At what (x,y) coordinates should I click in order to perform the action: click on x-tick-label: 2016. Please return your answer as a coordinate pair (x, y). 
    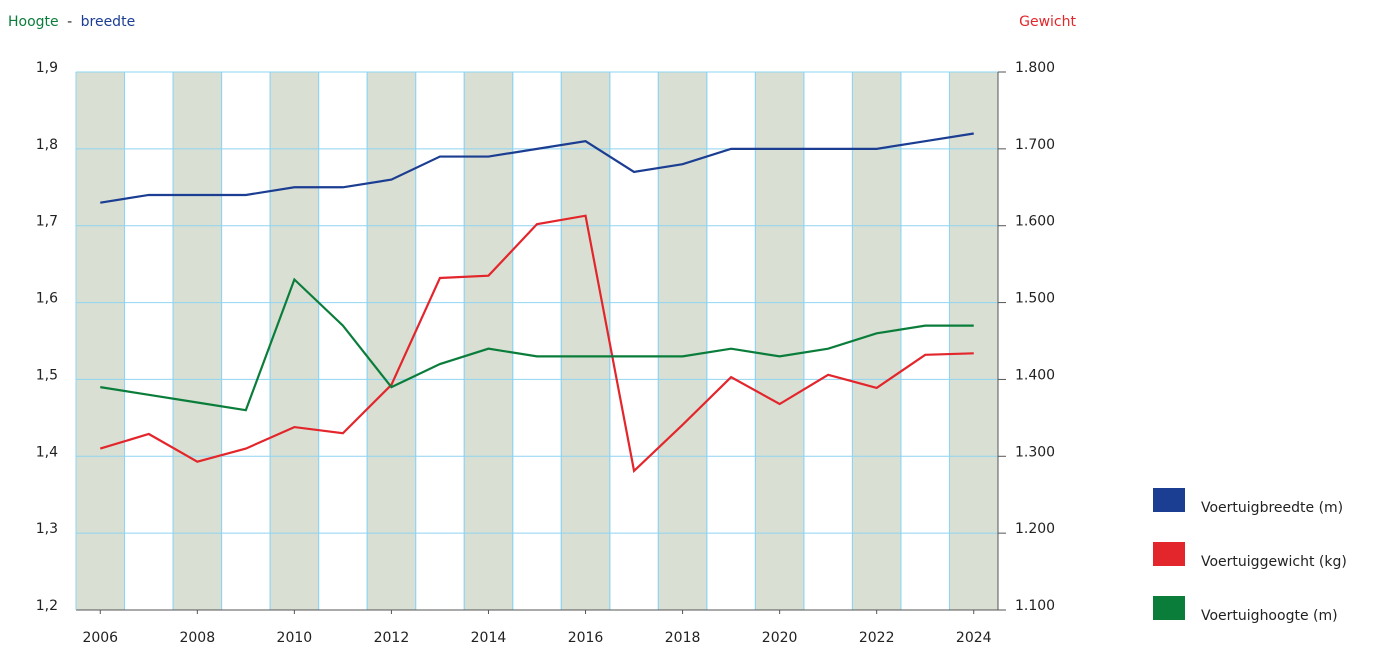
    Looking at the image, I should click on (586, 638).